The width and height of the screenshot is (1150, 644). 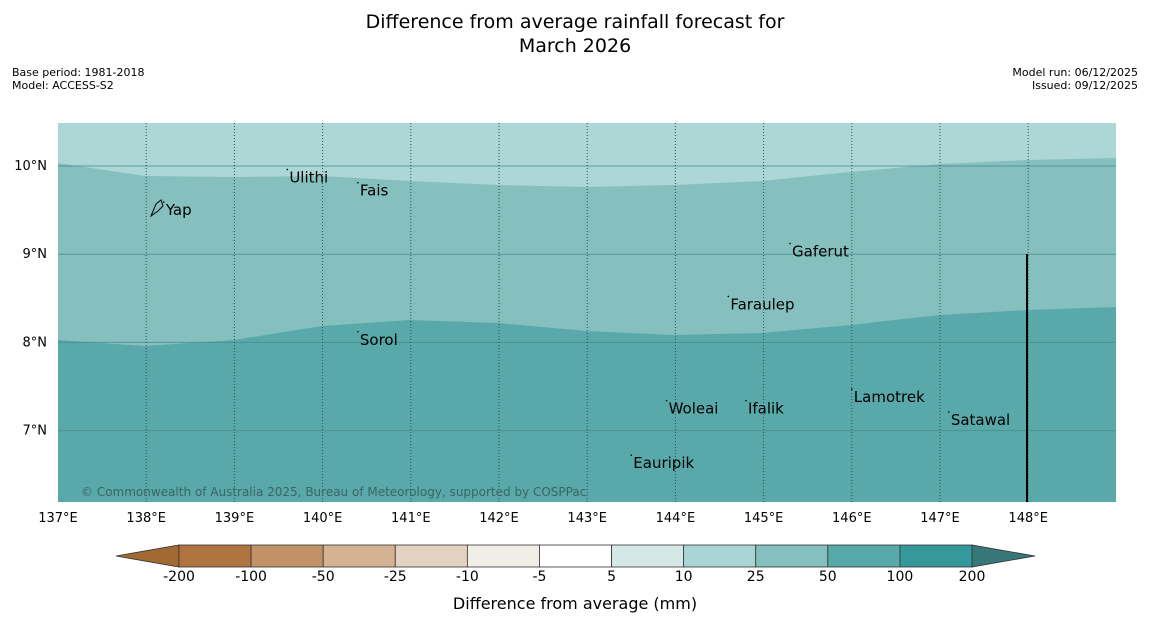 What do you see at coordinates (251, 577) in the screenshot?
I see `colorbar-tick-label: -100` at bounding box center [251, 577].